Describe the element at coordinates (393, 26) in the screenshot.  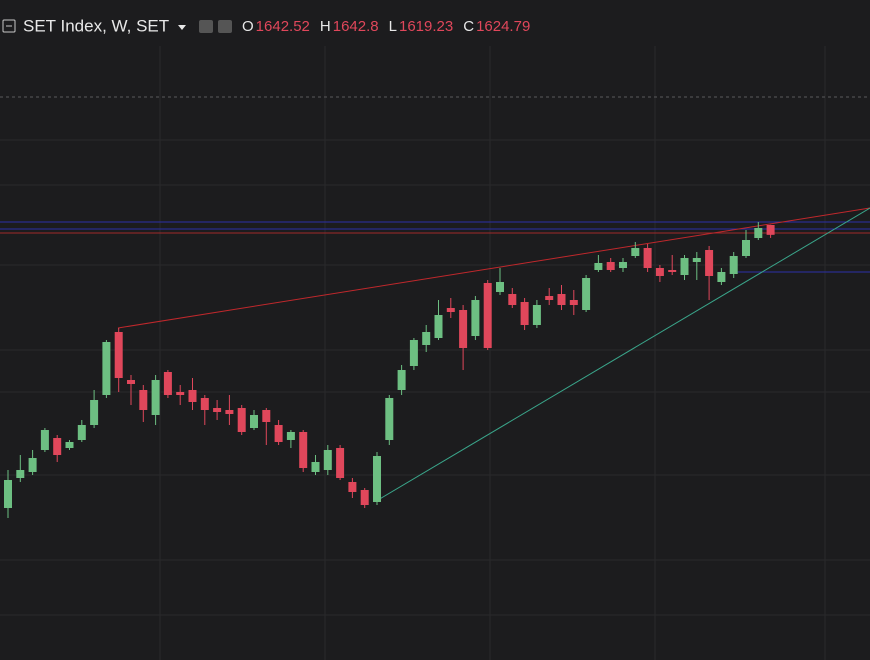
I see `ohlc-key: L` at that location.